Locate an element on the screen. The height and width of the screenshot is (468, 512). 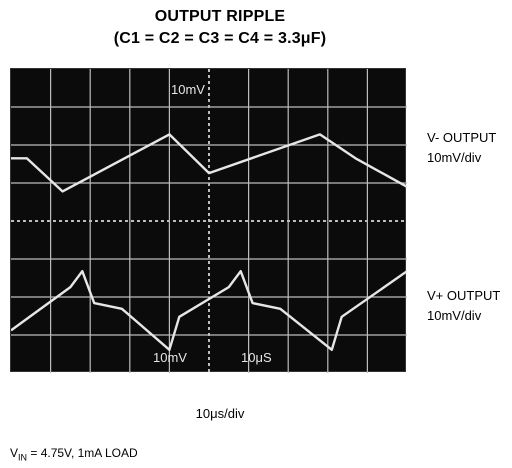
condition-rest: = 4.75V, 1mA LOAD is located at coordinates (82, 453).